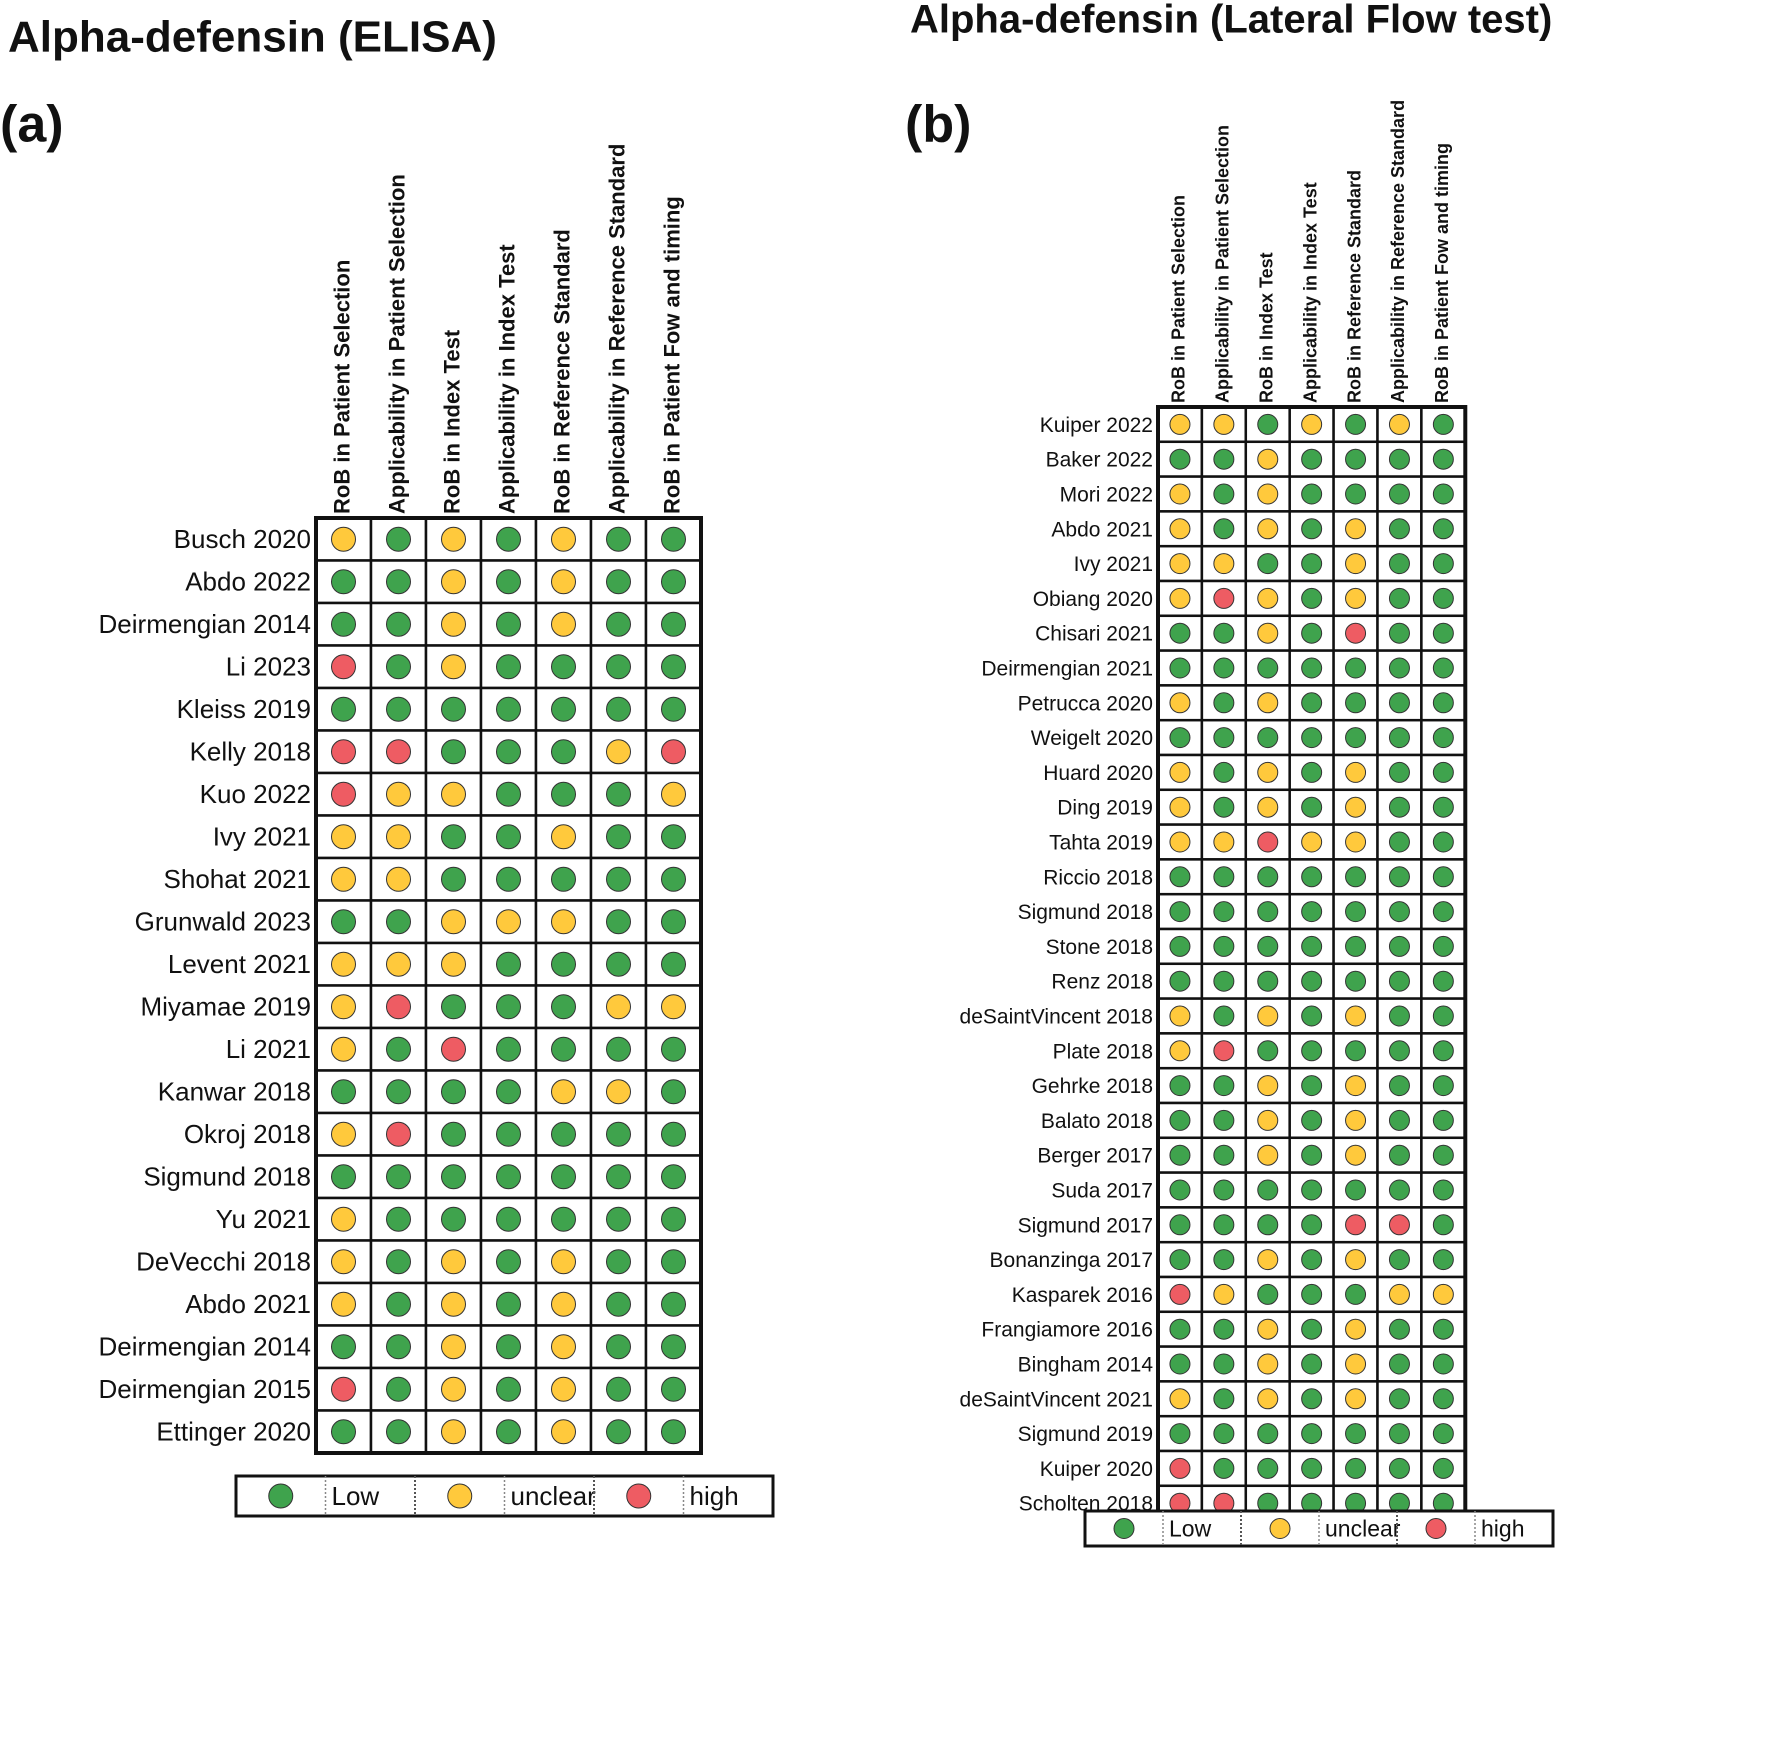 Image resolution: width=1765 pixels, height=1744 pixels. I want to click on column-header: Applicability in Index Test, so click(506, 379).